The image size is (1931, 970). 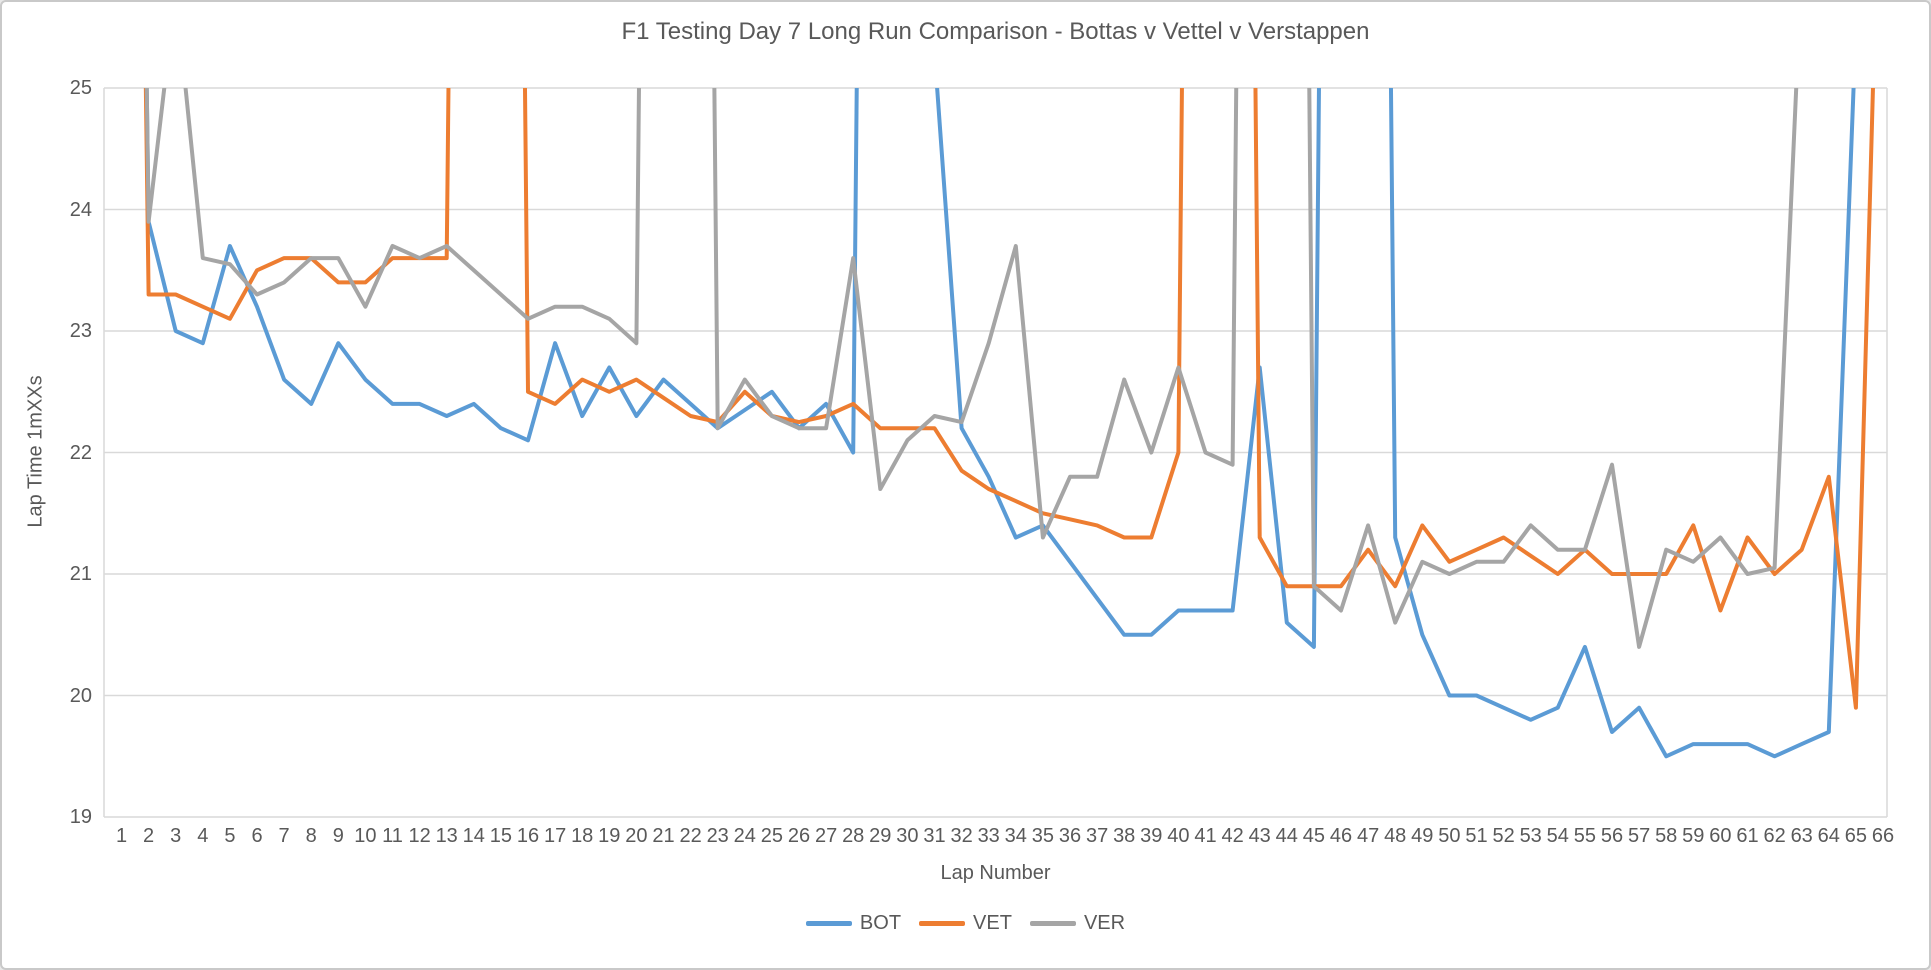 I want to click on x-tick-label-15: 15, so click(x=501, y=836).